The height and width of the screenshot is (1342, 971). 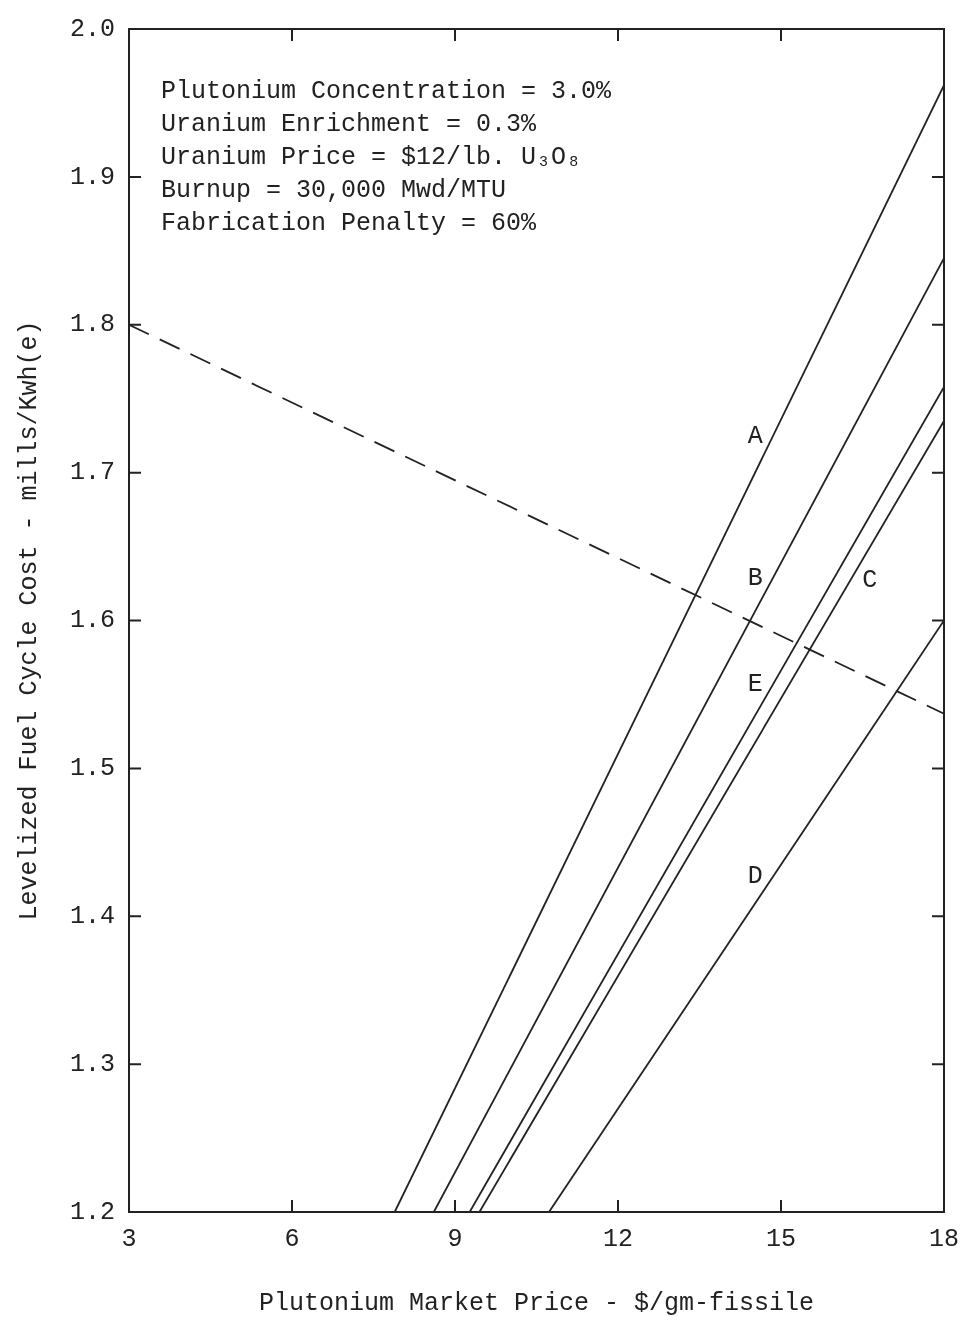 What do you see at coordinates (92, 325) in the screenshot?
I see `y-tick-label: 1.8` at bounding box center [92, 325].